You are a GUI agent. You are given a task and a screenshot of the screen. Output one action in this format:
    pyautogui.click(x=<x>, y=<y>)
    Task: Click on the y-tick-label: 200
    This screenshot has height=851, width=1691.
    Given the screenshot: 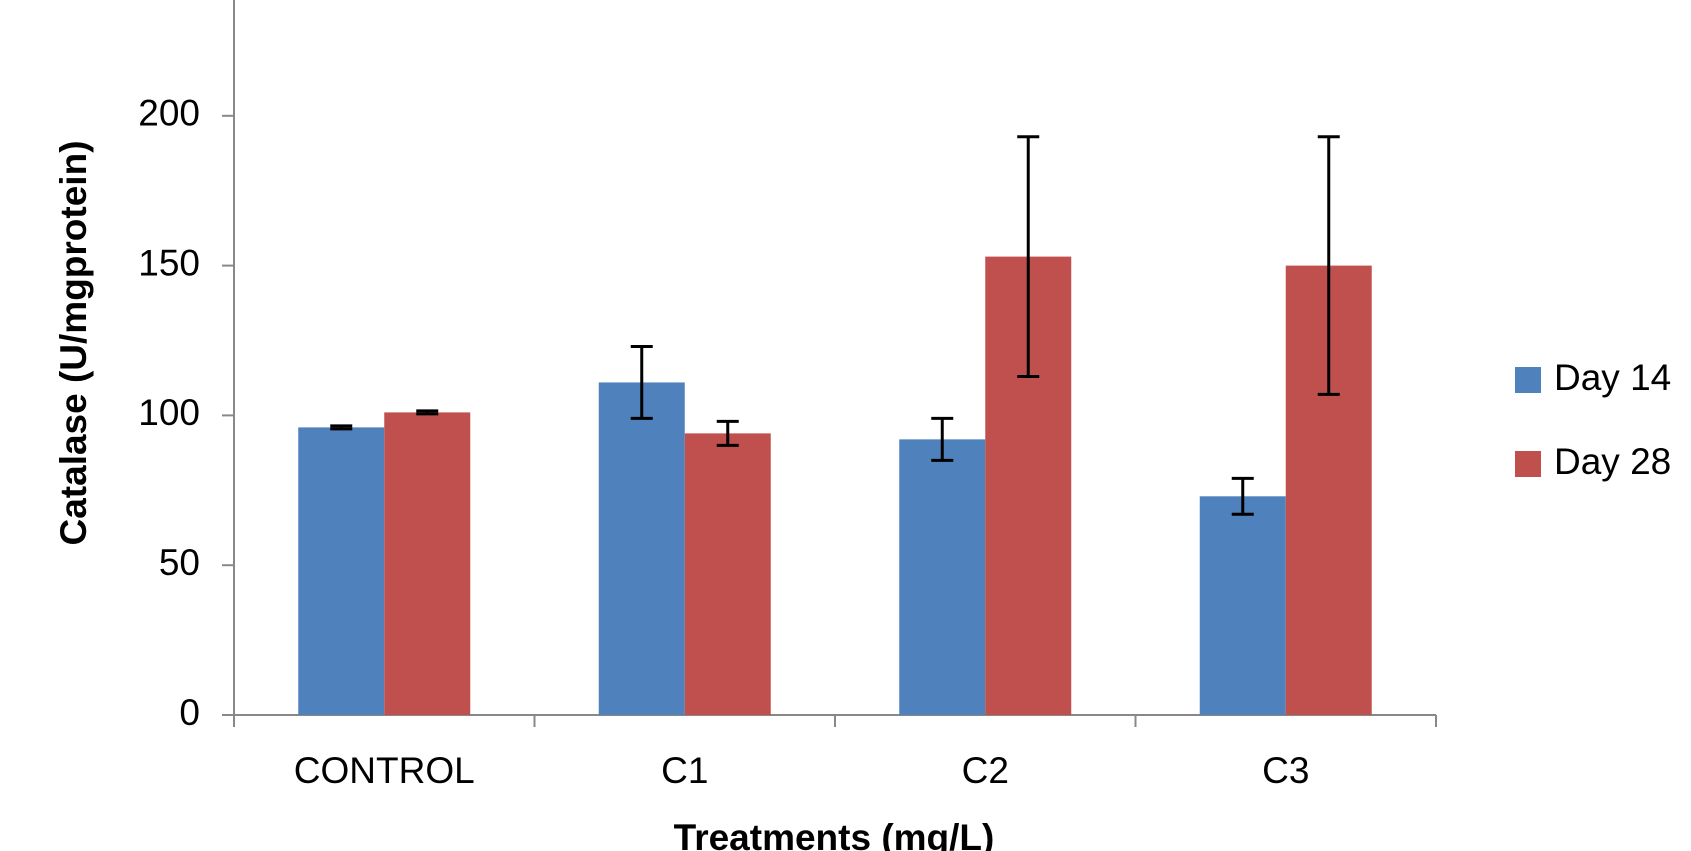 What is the action you would take?
    pyautogui.click(x=169, y=113)
    